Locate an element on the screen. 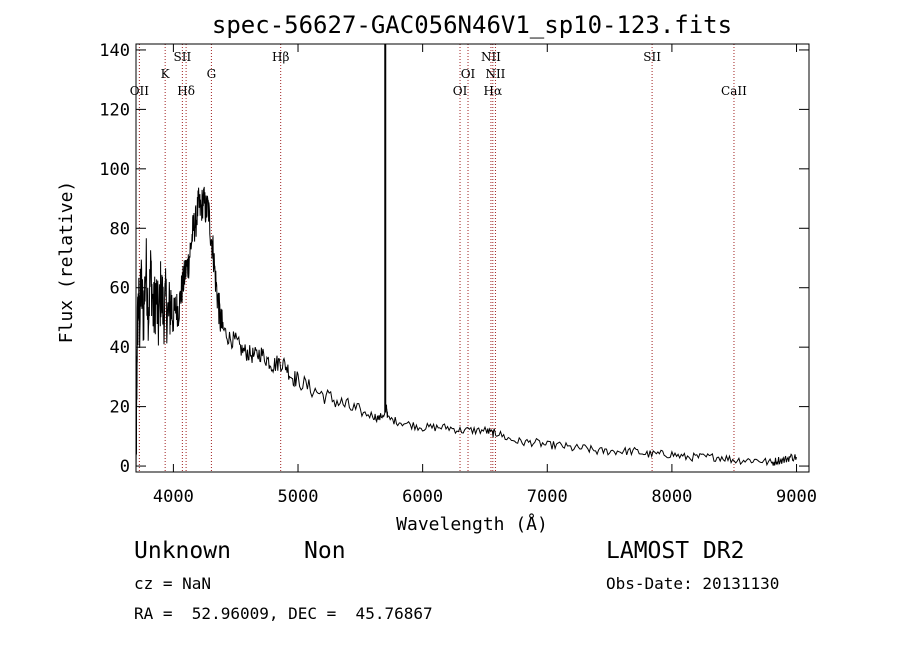 The width and height of the screenshot is (900, 649). subclass: Non is located at coordinates (325, 551).